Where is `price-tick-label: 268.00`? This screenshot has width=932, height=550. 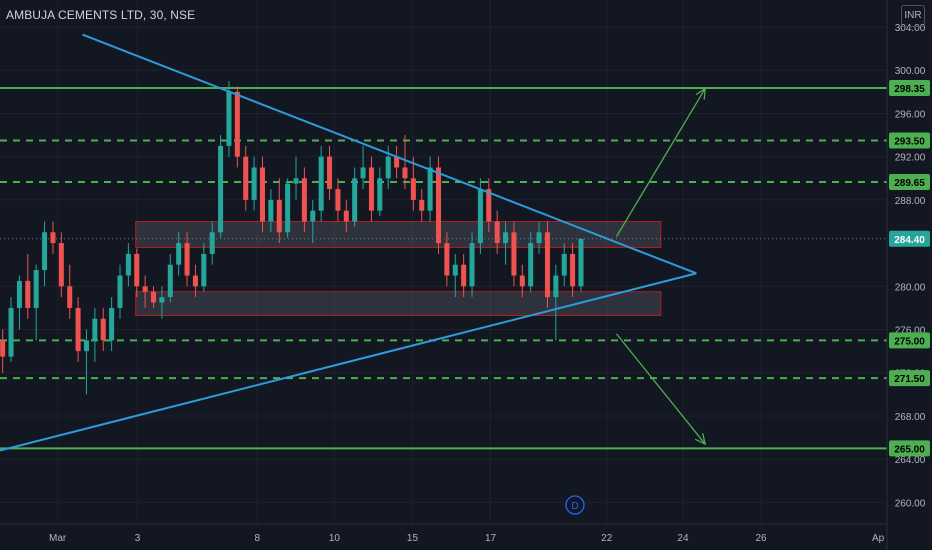
price-tick-label: 268.00 is located at coordinates (910, 417).